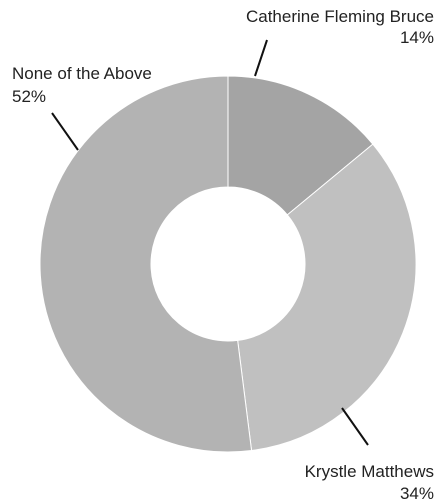 This screenshot has height=504, width=439. I want to click on slice-label-krystle-matthews: Krystle Matthews, so click(369, 471).